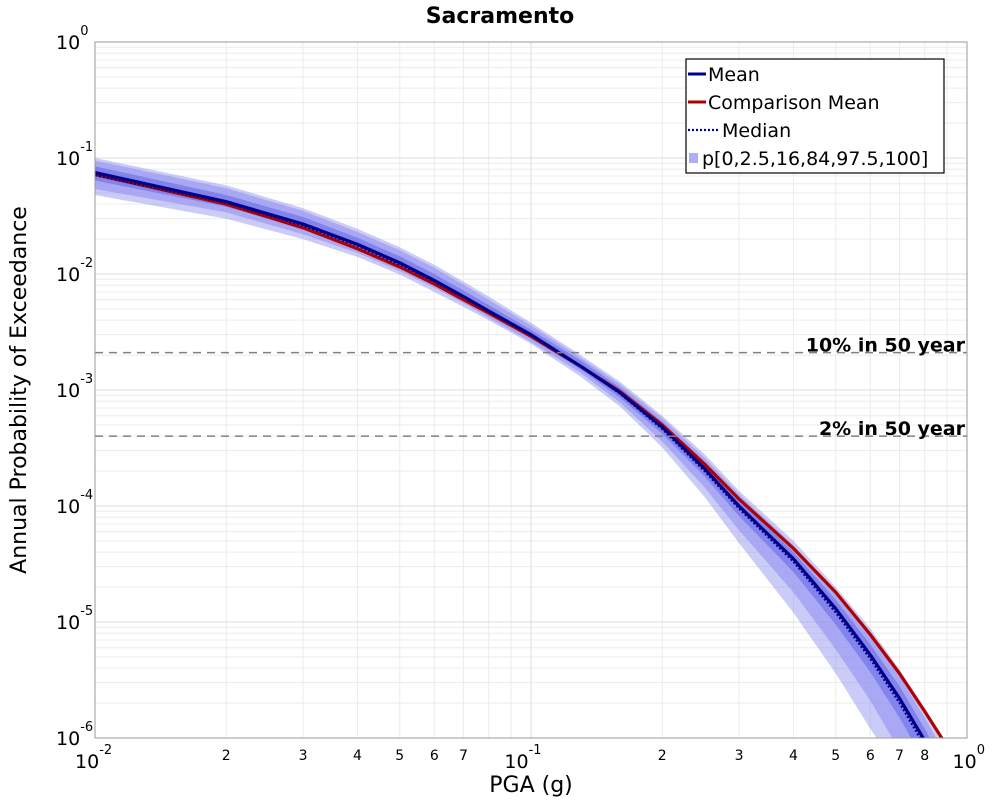  I want to click on reference-line-label: 10% in 50 year, so click(886, 346).